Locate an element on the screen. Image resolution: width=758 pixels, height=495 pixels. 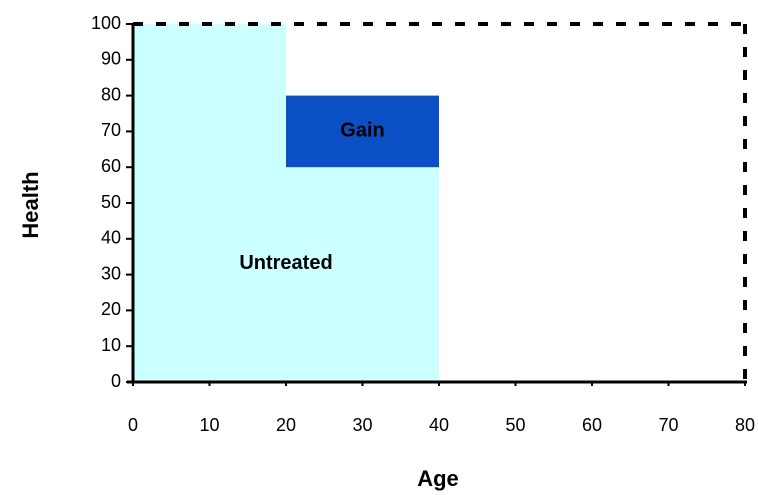
series-label: Gain is located at coordinates (362, 131).